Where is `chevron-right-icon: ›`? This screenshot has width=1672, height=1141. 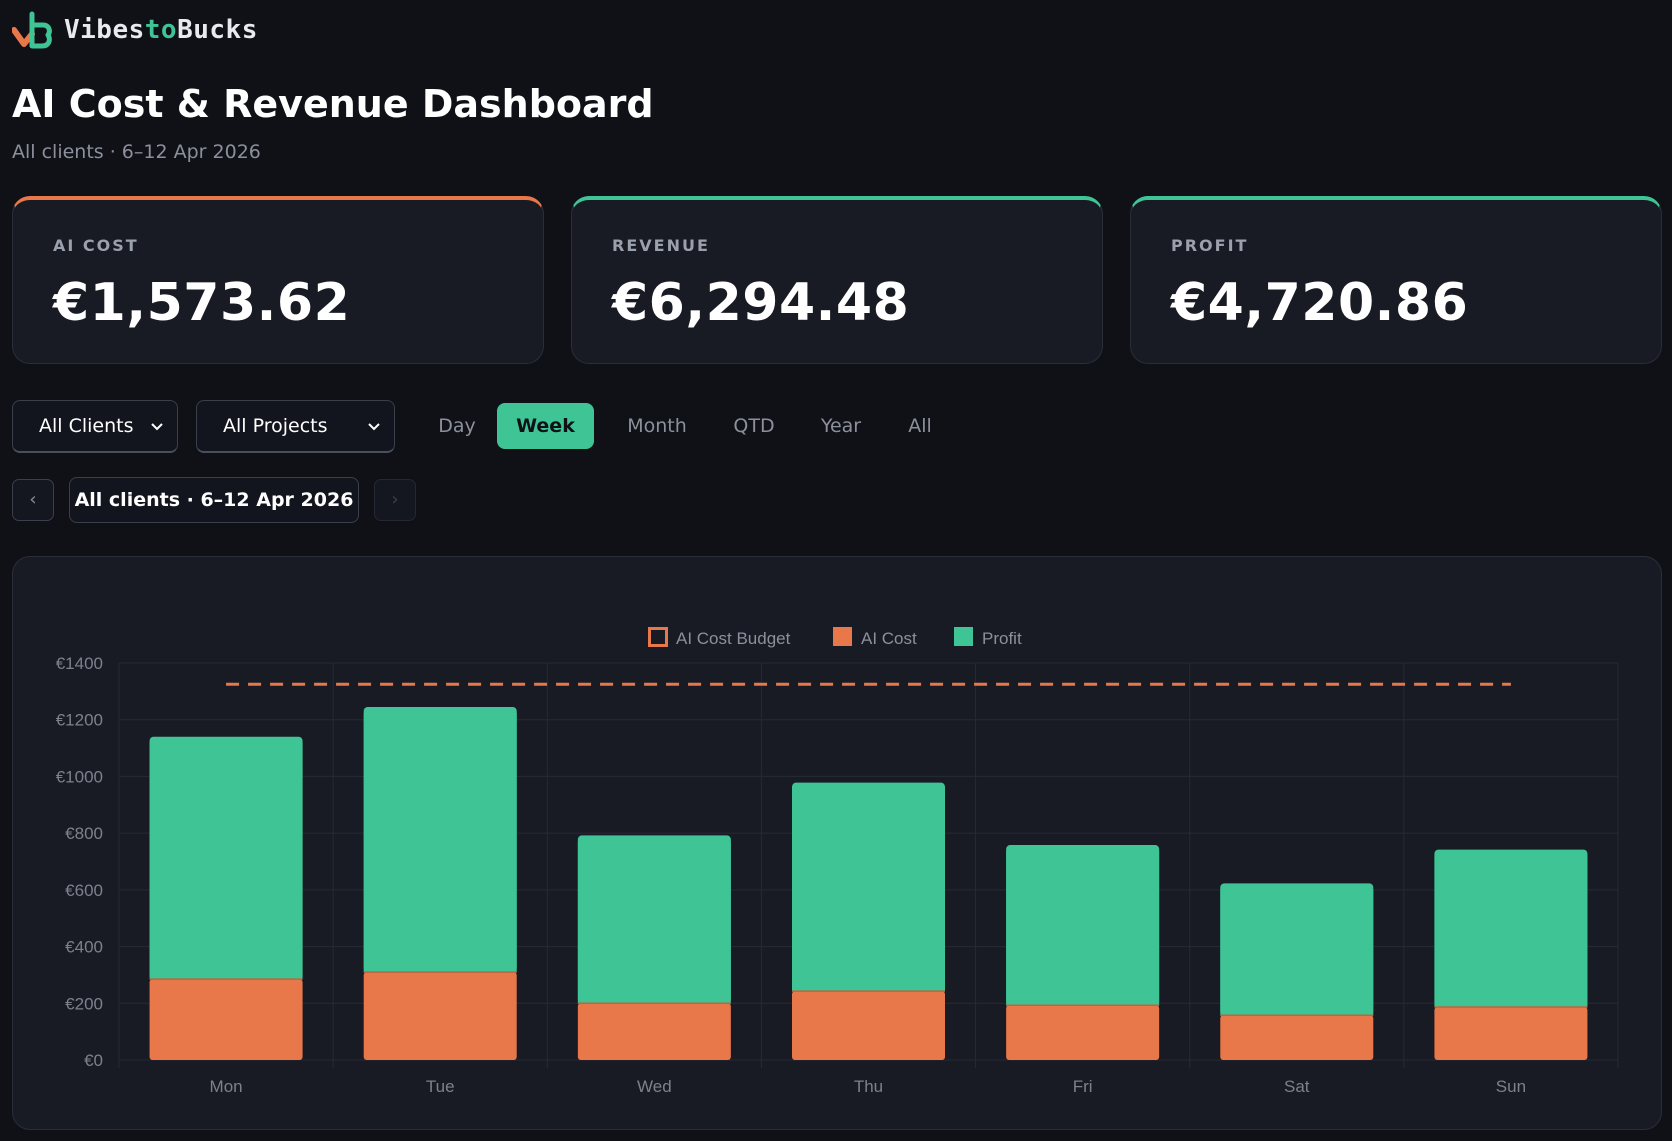 chevron-right-icon: › is located at coordinates (395, 499).